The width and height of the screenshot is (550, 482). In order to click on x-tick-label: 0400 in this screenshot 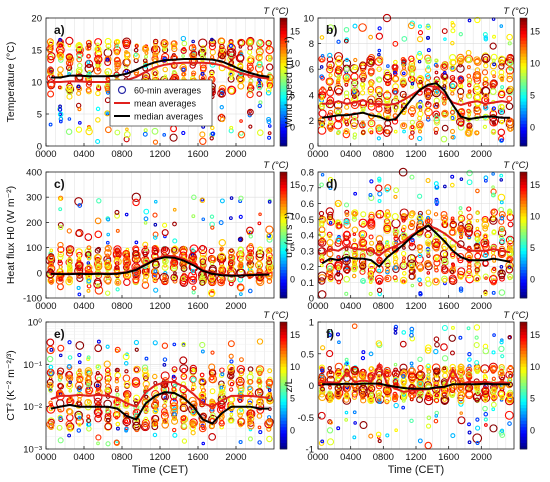, I will do `click(83, 154)`.